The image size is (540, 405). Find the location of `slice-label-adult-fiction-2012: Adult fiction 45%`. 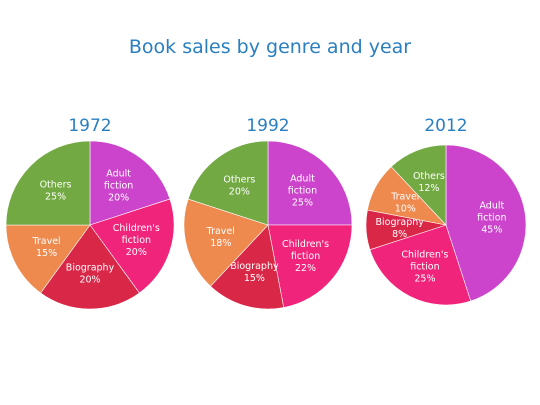

slice-label-adult-fiction-2012: Adult fiction 45% is located at coordinates (491, 218).